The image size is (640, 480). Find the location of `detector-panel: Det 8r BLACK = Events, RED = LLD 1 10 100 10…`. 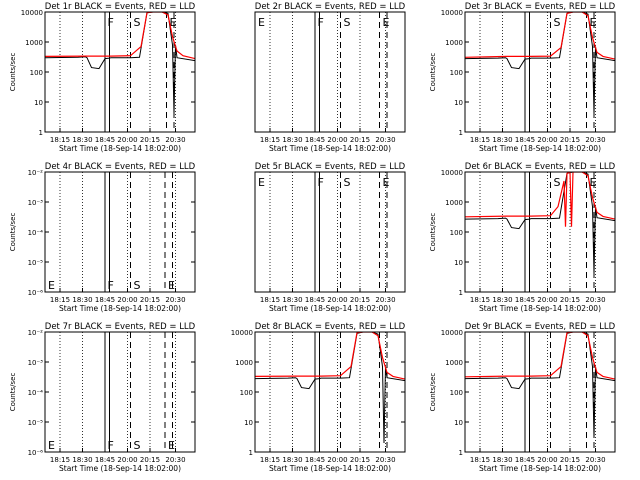

detector-panel: Det 8r BLACK = Events, RED = LLD 1 10 100 10… is located at coordinates (318, 397).